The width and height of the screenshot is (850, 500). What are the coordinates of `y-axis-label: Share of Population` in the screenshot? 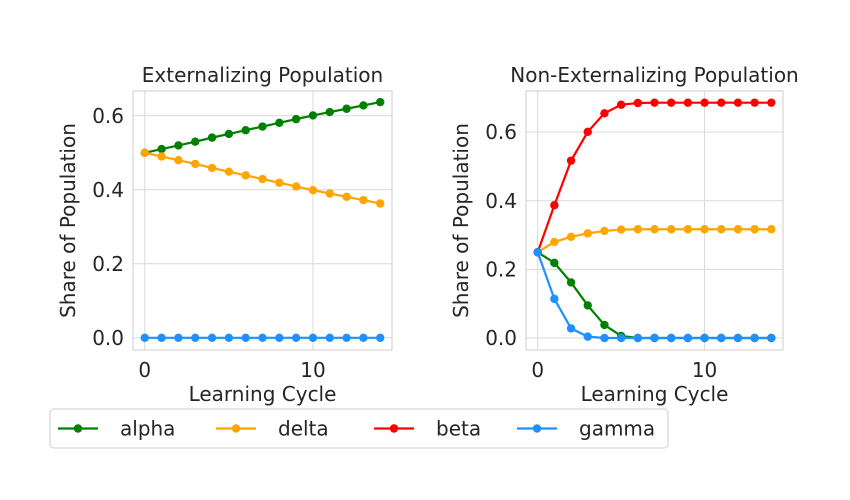 It's located at (68, 220).